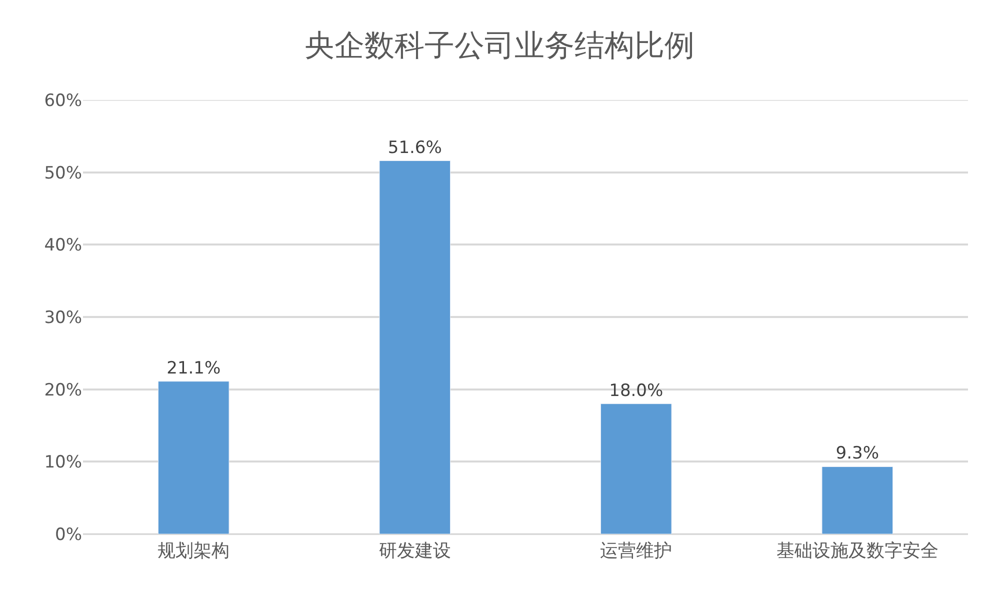  What do you see at coordinates (415, 148) in the screenshot?
I see `data-label: 51.6%` at bounding box center [415, 148].